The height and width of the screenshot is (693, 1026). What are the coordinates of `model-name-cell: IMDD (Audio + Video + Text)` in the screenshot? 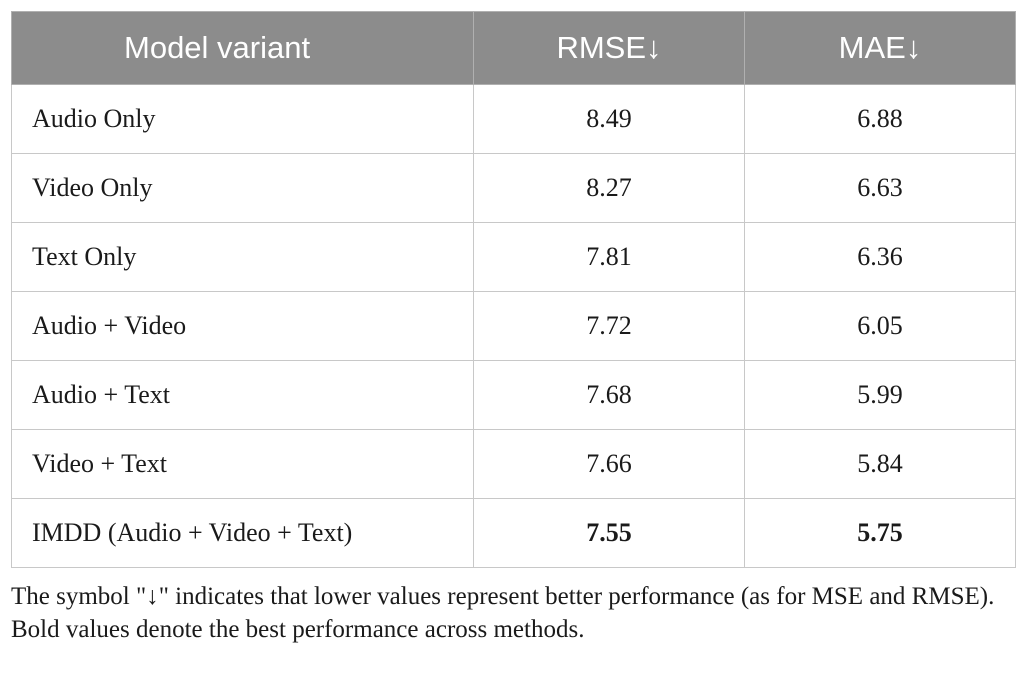 It's located at (242, 533).